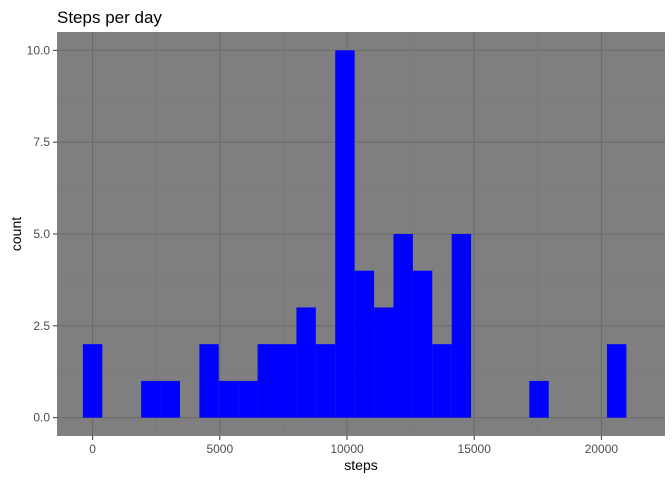 This screenshot has width=672, height=485. Describe the element at coordinates (109, 17) in the screenshot. I see `chart-title: Steps per day` at that location.